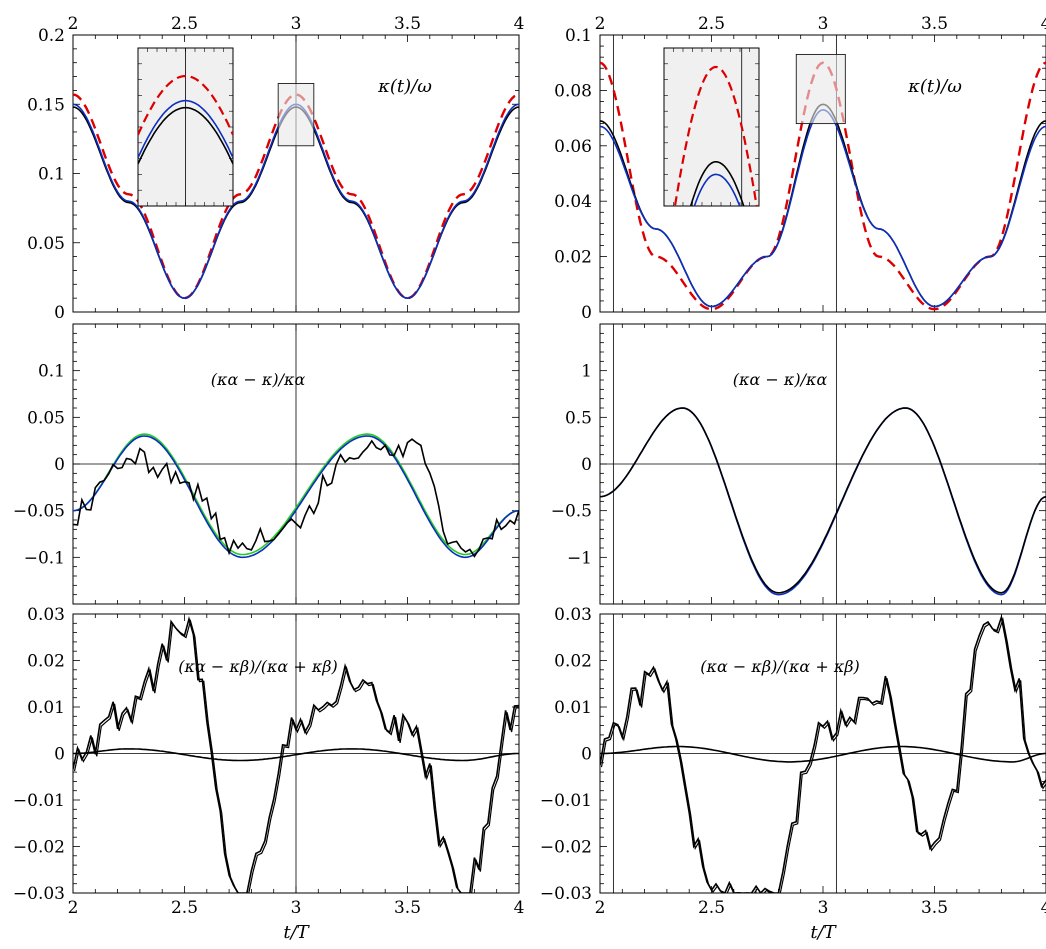 The image size is (1046, 949). Describe the element at coordinates (44, 558) in the screenshot. I see `y-tick-label: −0.1` at that location.